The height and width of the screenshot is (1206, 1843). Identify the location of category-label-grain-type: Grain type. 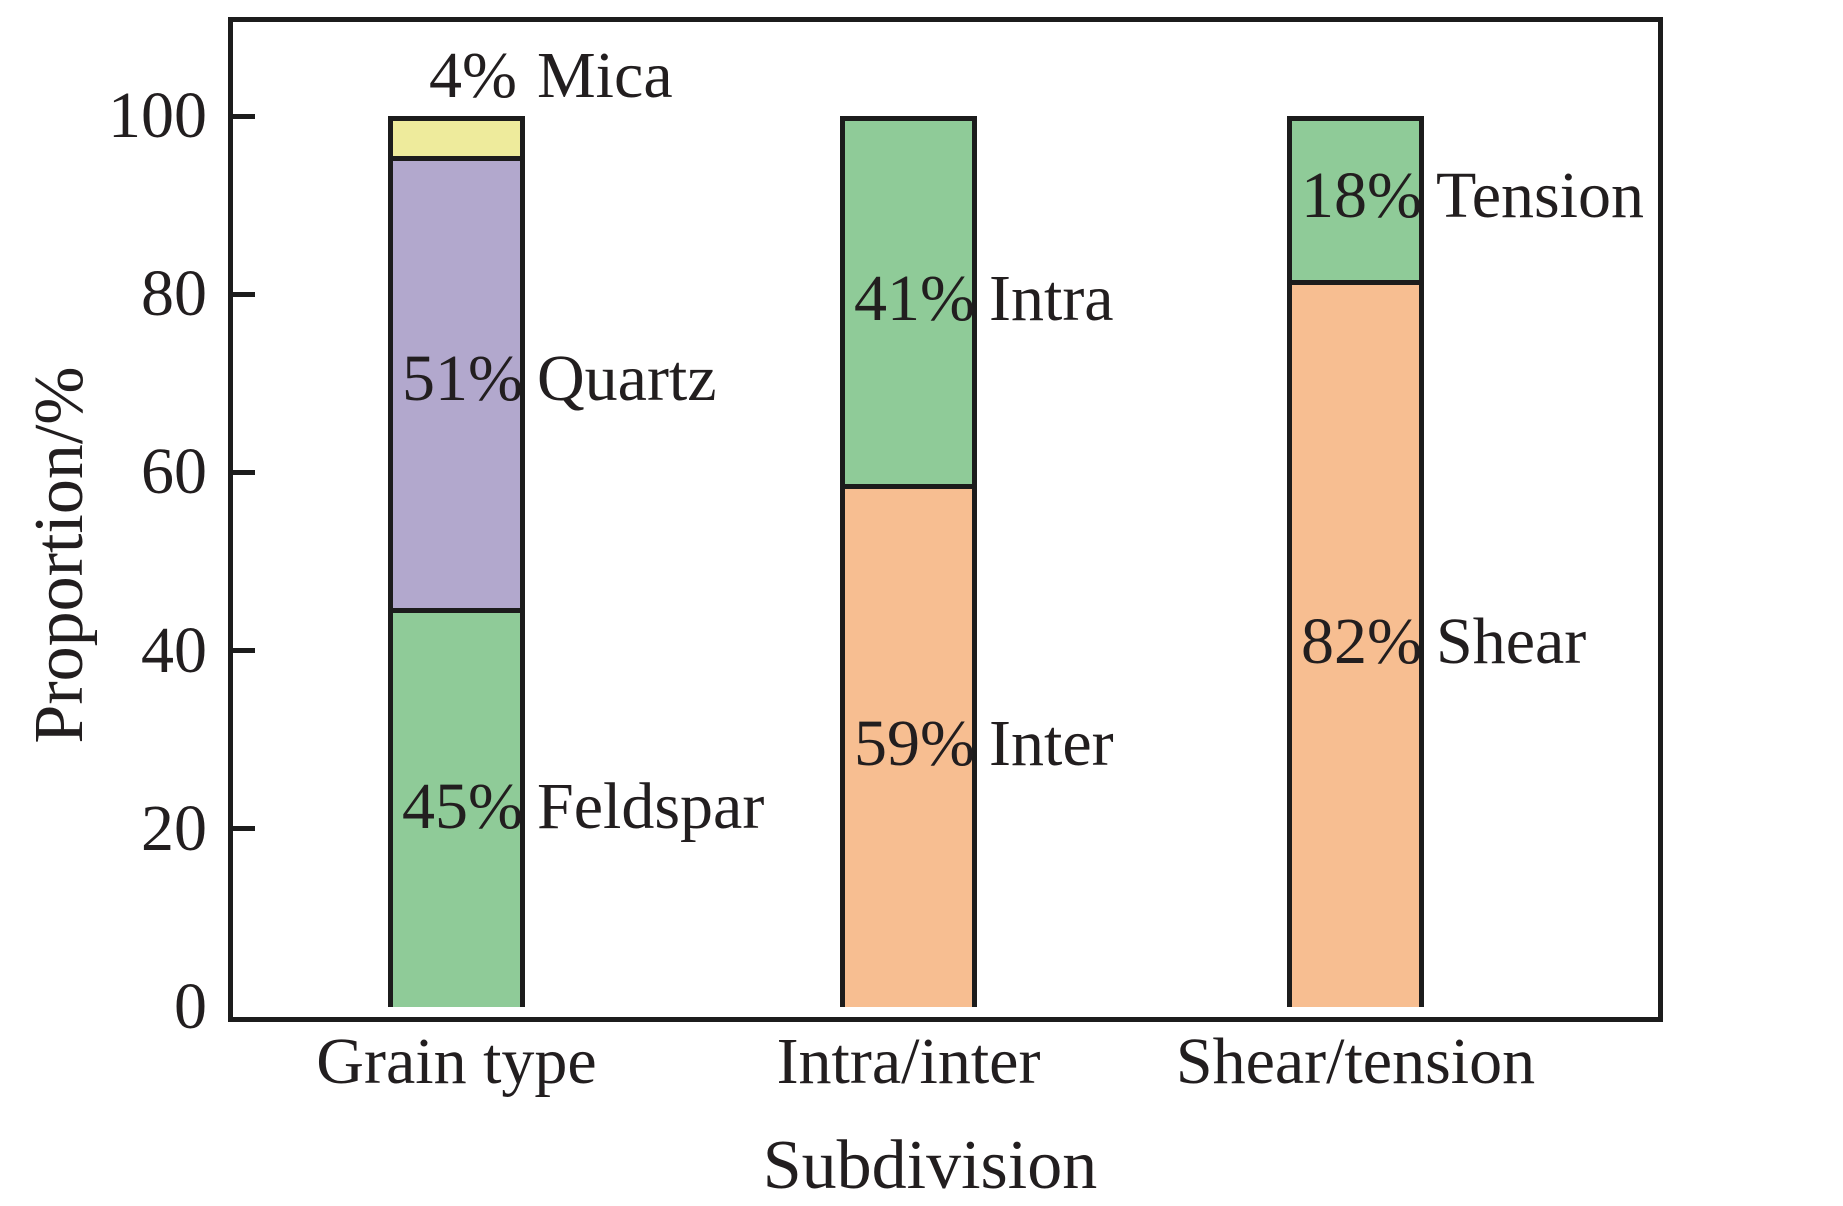
(456, 1061).